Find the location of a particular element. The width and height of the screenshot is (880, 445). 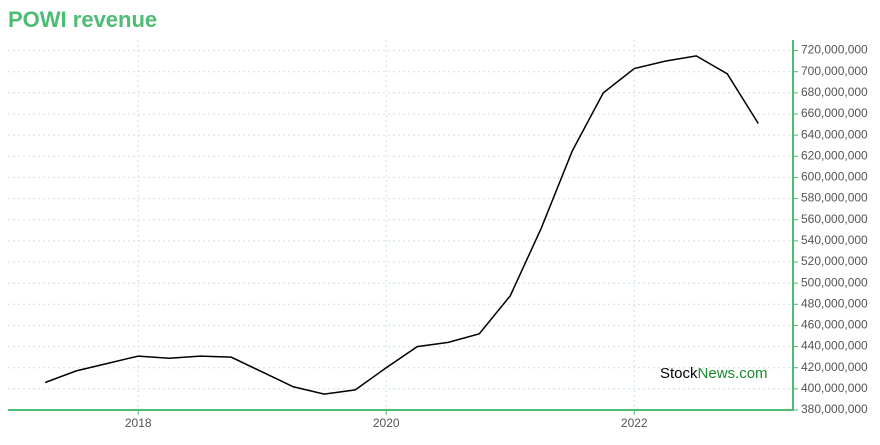

y-tick-label: 680,000,000 is located at coordinates (834, 92).